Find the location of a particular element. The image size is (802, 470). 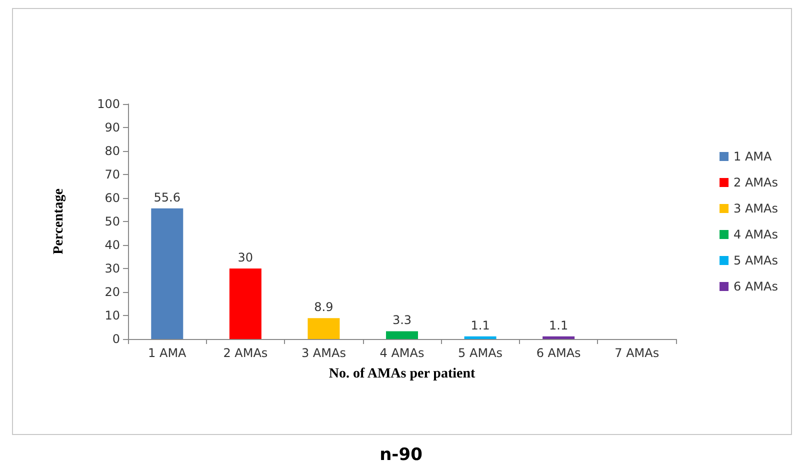

legend-label: 4 AMAs is located at coordinates (756, 235).